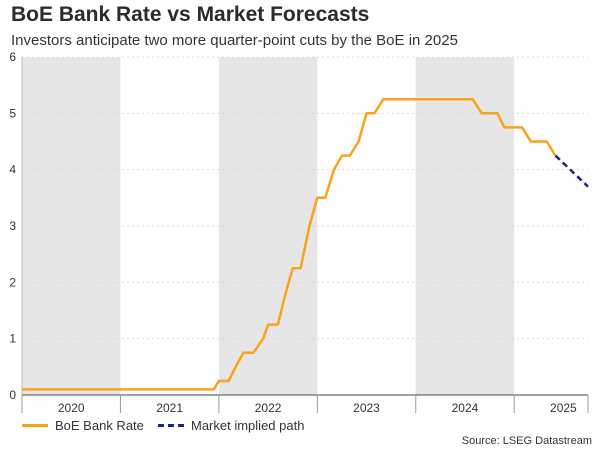 The image size is (600, 450). I want to click on x-tick-label-2022: 2022, so click(268, 408).